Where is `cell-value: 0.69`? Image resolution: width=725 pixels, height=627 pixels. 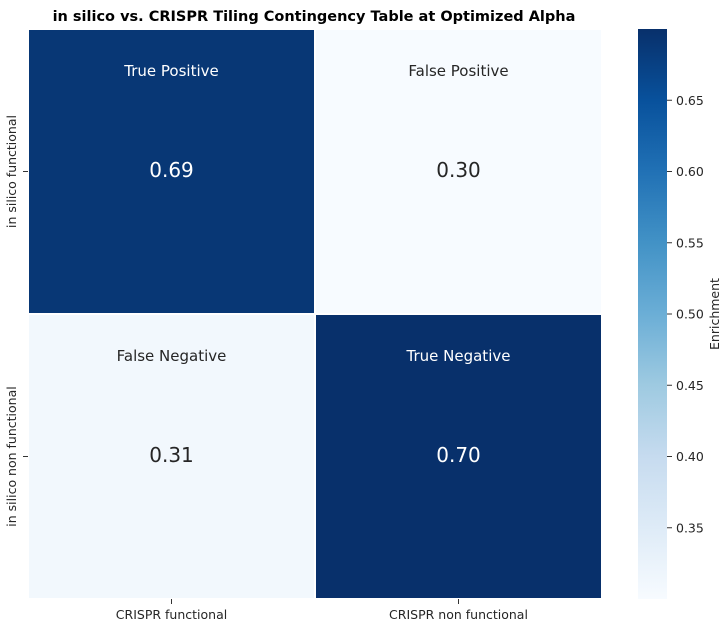
cell-value: 0.69 is located at coordinates (171, 170).